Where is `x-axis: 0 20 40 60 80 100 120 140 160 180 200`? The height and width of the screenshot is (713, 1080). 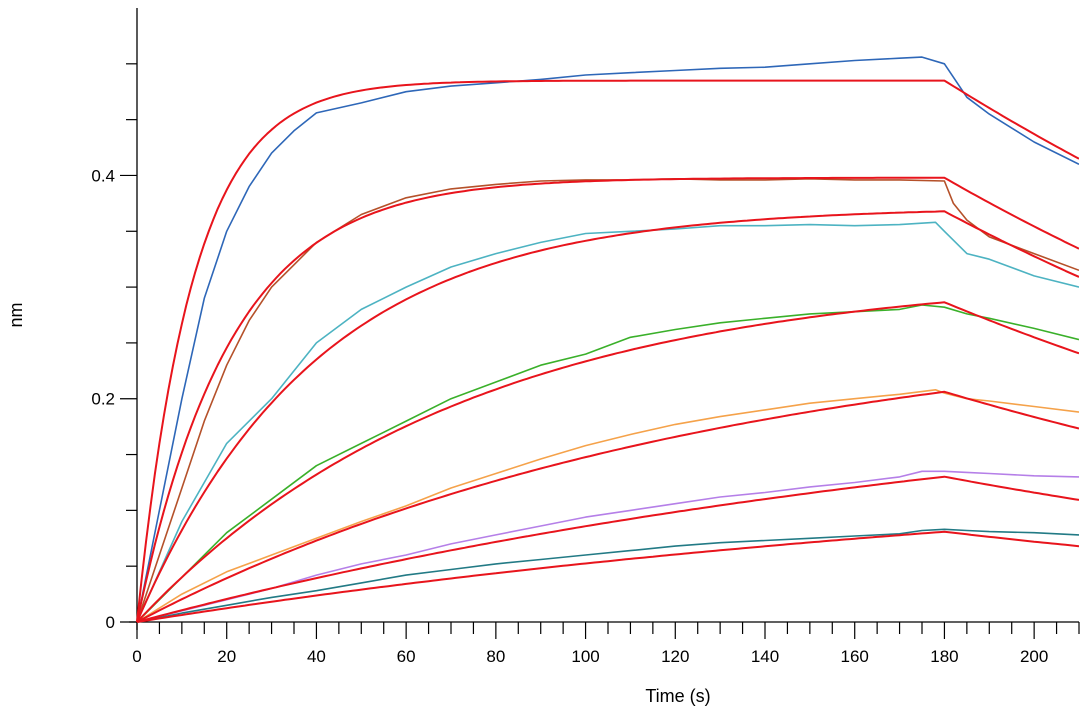
x-axis: 0 20 40 60 80 100 120 140 160 180 200 is located at coordinates (604, 643).